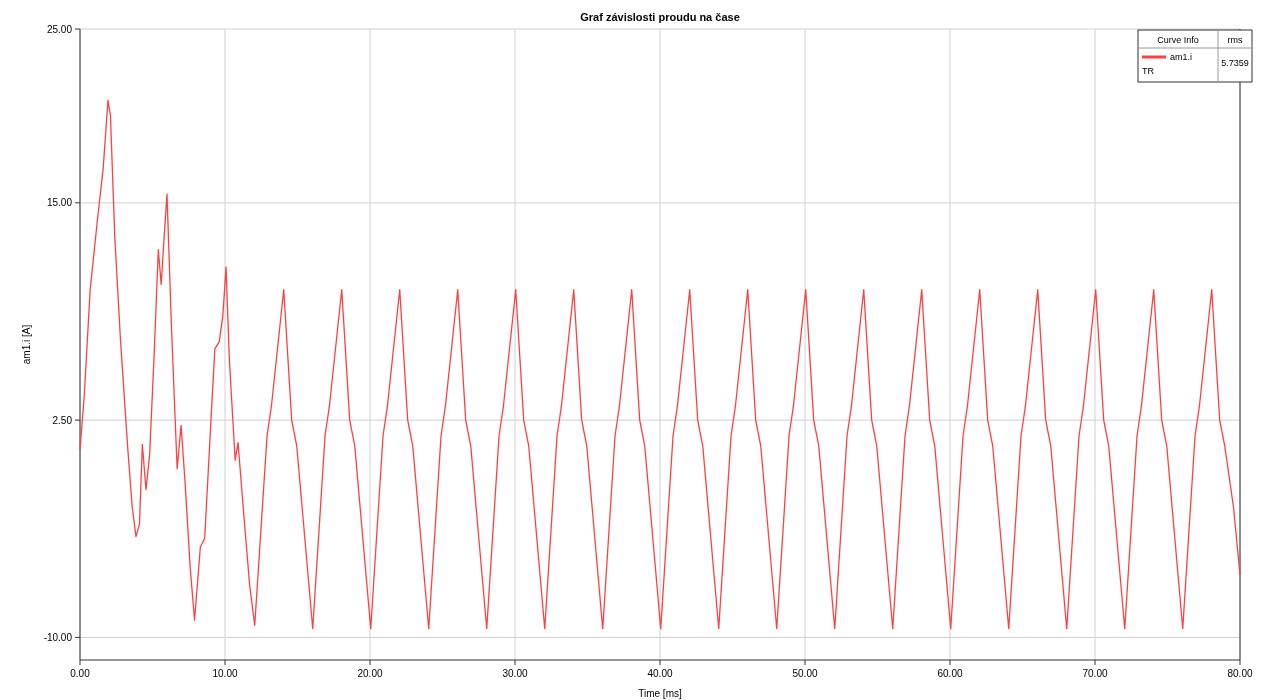 Image resolution: width=1268 pixels, height=700 pixels. Describe the element at coordinates (370, 673) in the screenshot. I see `x-tick-label: 20.00` at that location.